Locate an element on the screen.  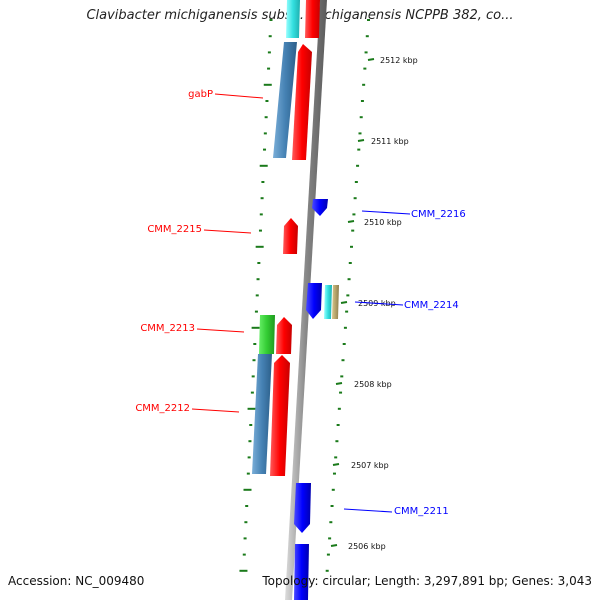
scale-tick-label: 2510 kbp is located at coordinates (383, 222).